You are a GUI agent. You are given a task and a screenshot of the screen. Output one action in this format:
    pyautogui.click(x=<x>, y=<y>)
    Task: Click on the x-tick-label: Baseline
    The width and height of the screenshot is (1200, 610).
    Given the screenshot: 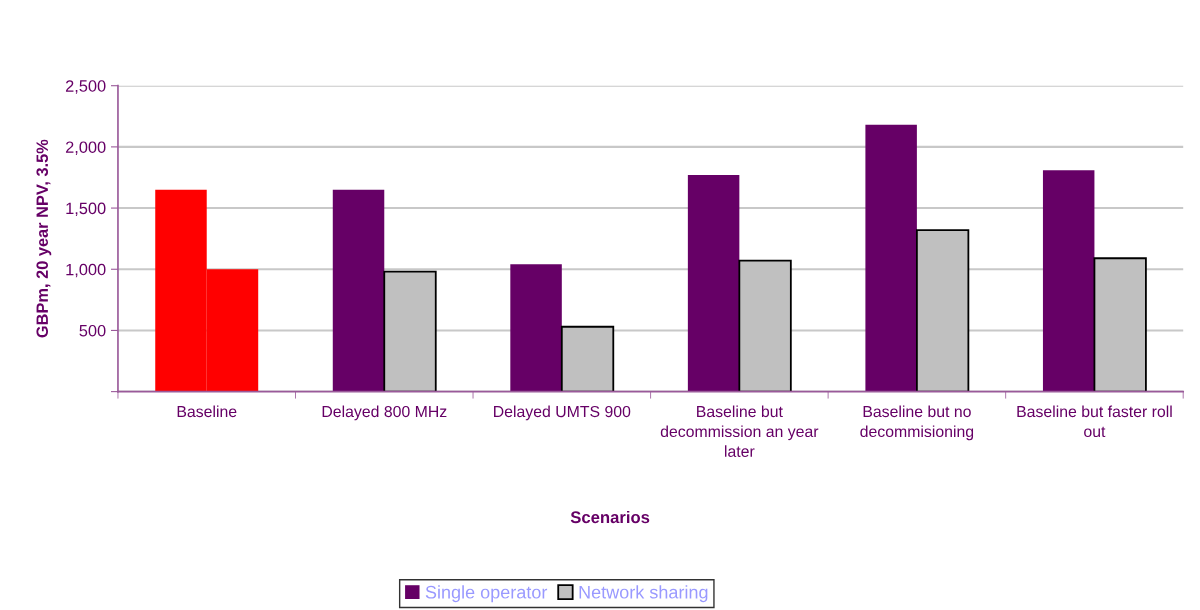 What is the action you would take?
    pyautogui.click(x=207, y=411)
    